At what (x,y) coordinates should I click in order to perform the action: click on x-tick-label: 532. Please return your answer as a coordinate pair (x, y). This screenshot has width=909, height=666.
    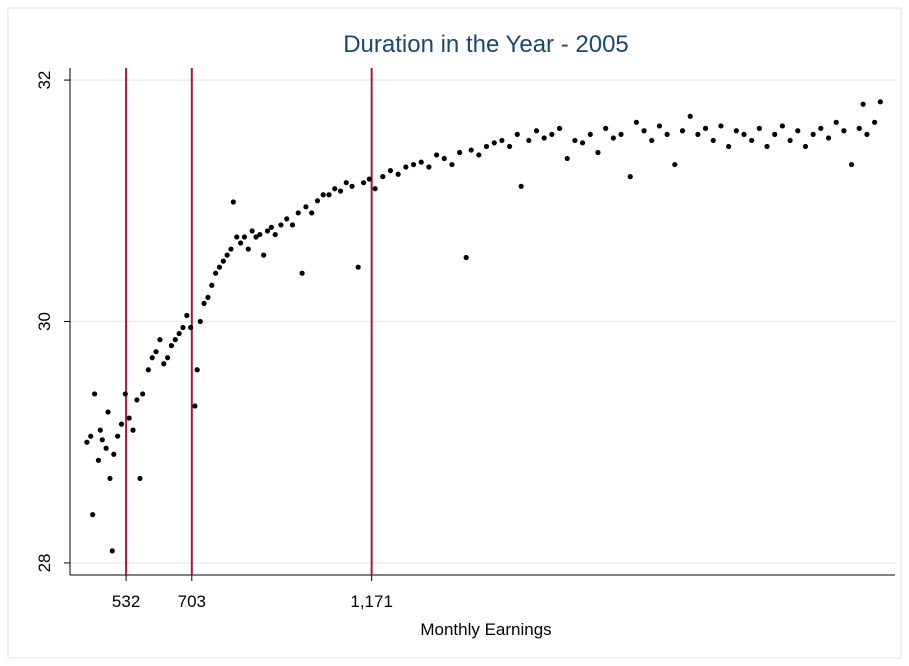
    Looking at the image, I should click on (126, 601).